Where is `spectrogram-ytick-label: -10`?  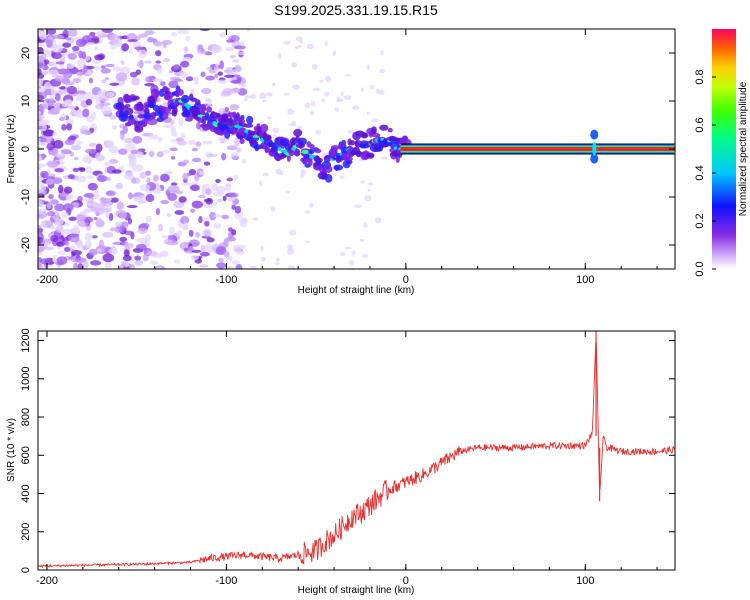 spectrogram-ytick-label: -10 is located at coordinates (26, 197).